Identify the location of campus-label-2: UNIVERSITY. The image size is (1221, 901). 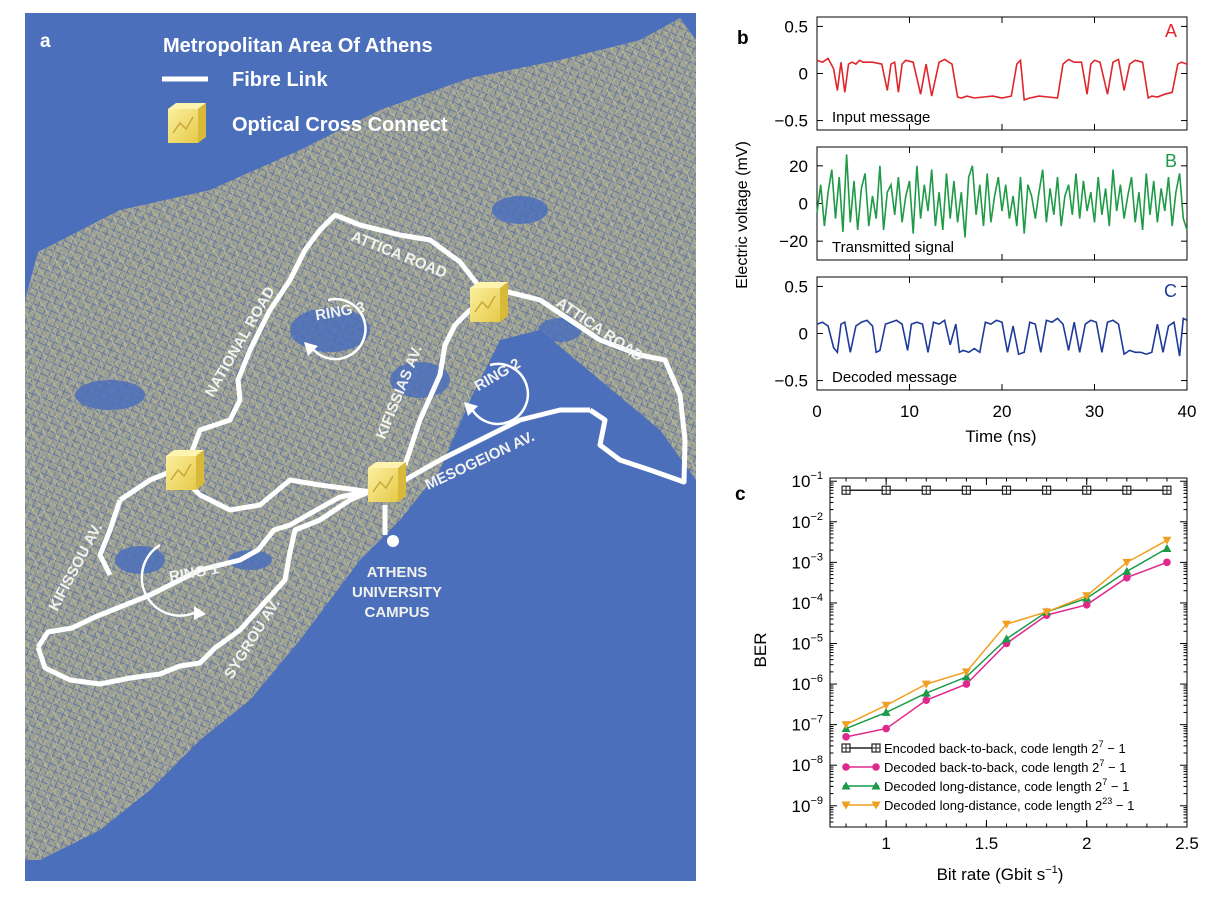
(397, 592).